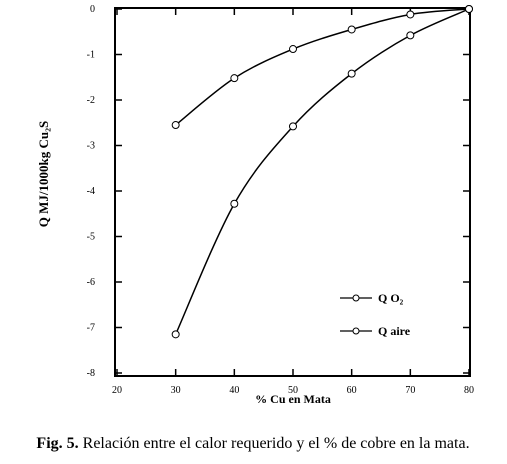 The height and width of the screenshot is (464, 507). What do you see at coordinates (391, 298) in the screenshot?
I see `legend-label: Q O₂` at bounding box center [391, 298].